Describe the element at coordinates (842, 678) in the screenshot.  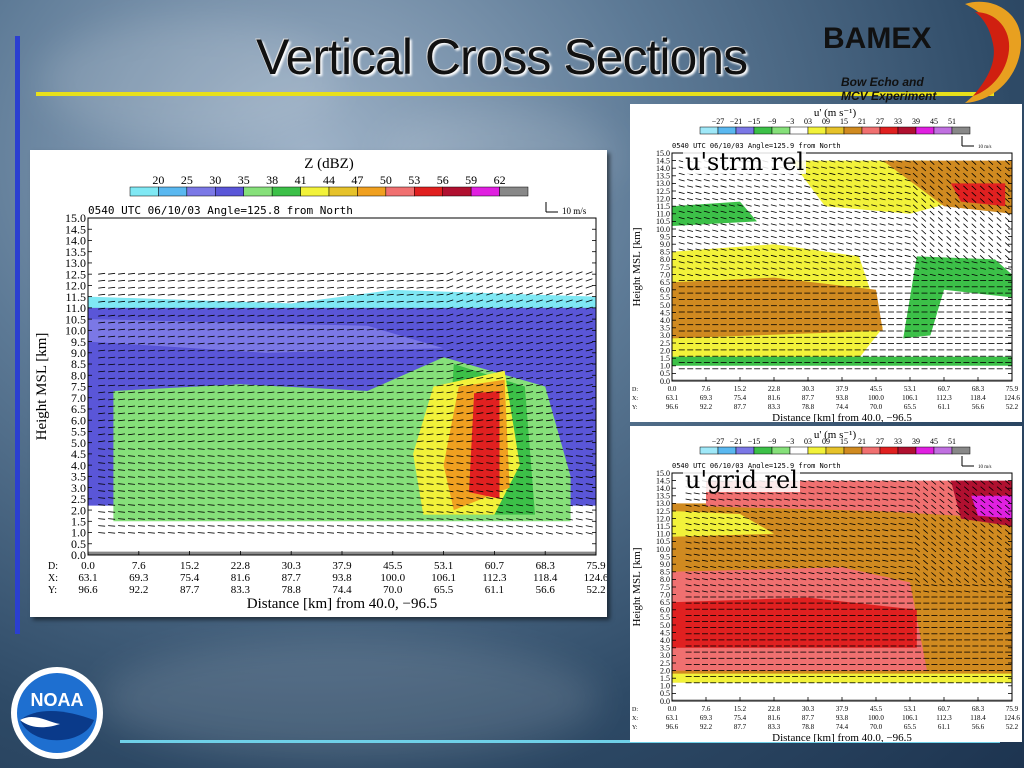
I see `field-contour` at that location.